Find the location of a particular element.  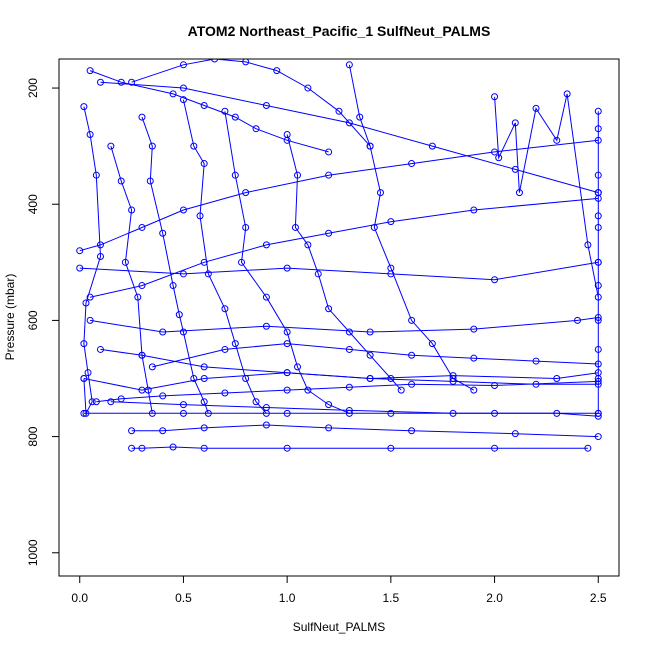

y-tick-label: 600 is located at coordinates (33, 320).